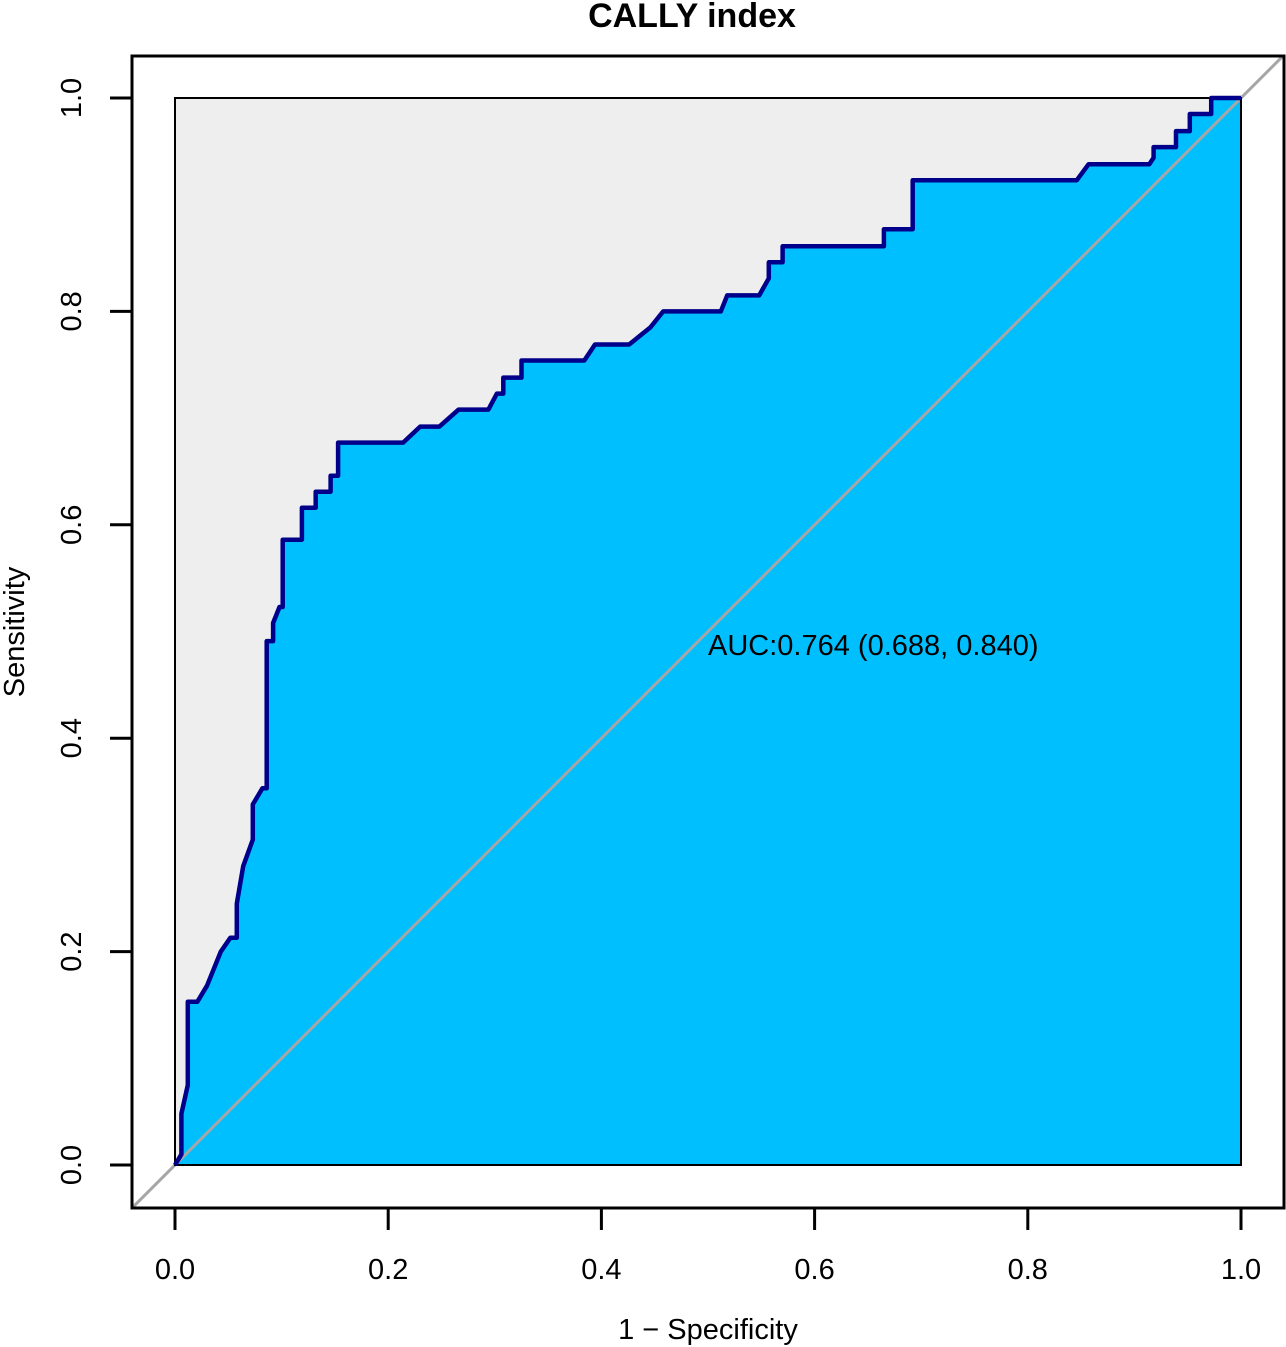  I want to click on y-tick-label: 0.6, so click(72, 525).